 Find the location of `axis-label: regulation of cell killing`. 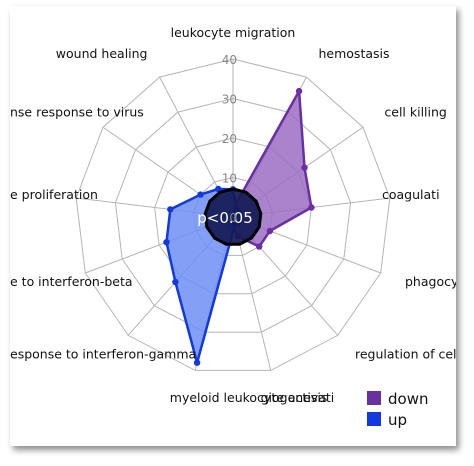

axis-label: regulation of cell killing is located at coordinates (405, 354).